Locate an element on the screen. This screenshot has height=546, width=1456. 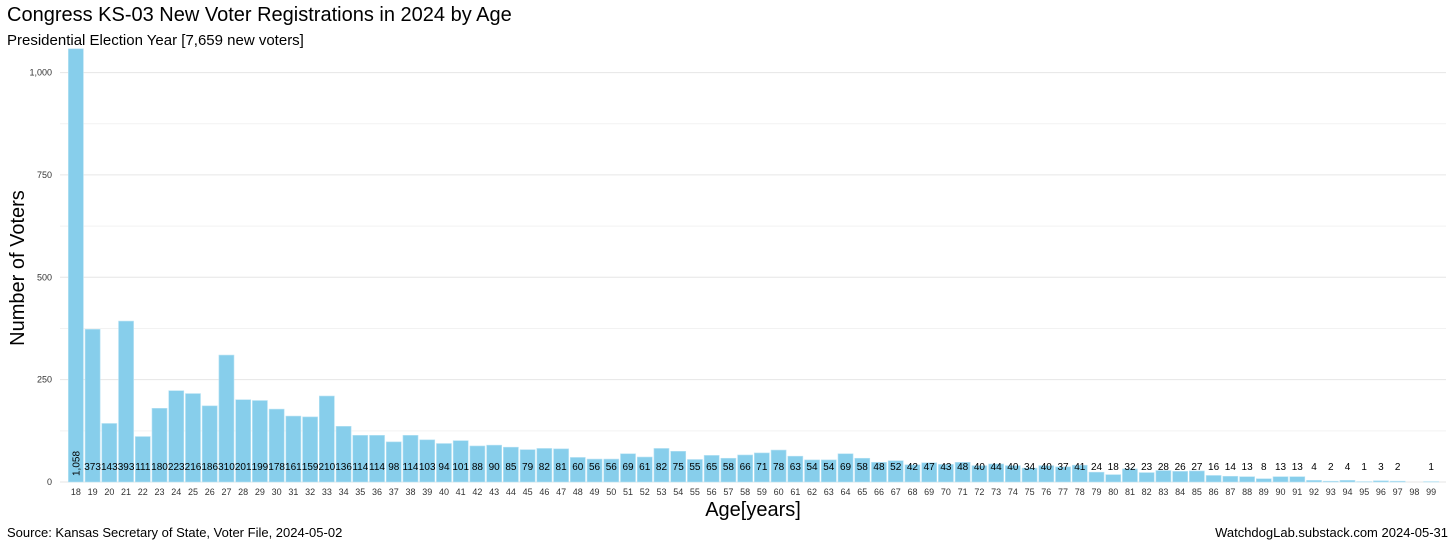
x-tick-label: 32 is located at coordinates (310, 492).